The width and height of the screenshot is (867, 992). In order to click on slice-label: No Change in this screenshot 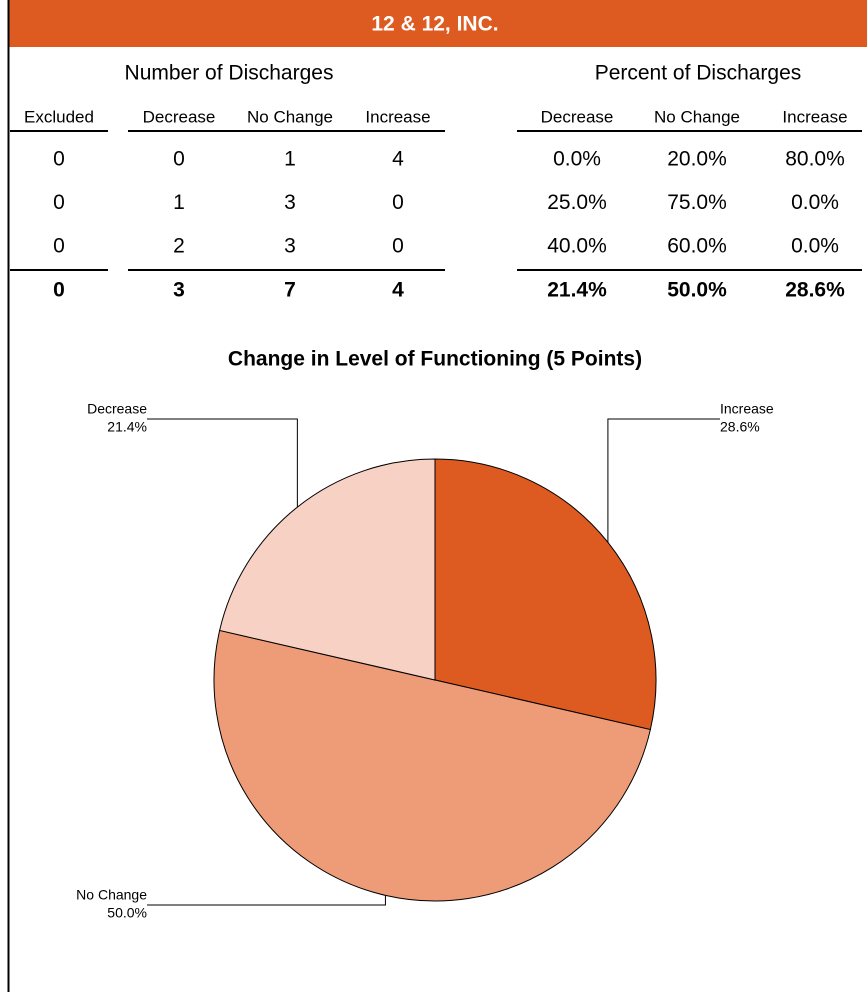, I will do `click(111, 895)`.